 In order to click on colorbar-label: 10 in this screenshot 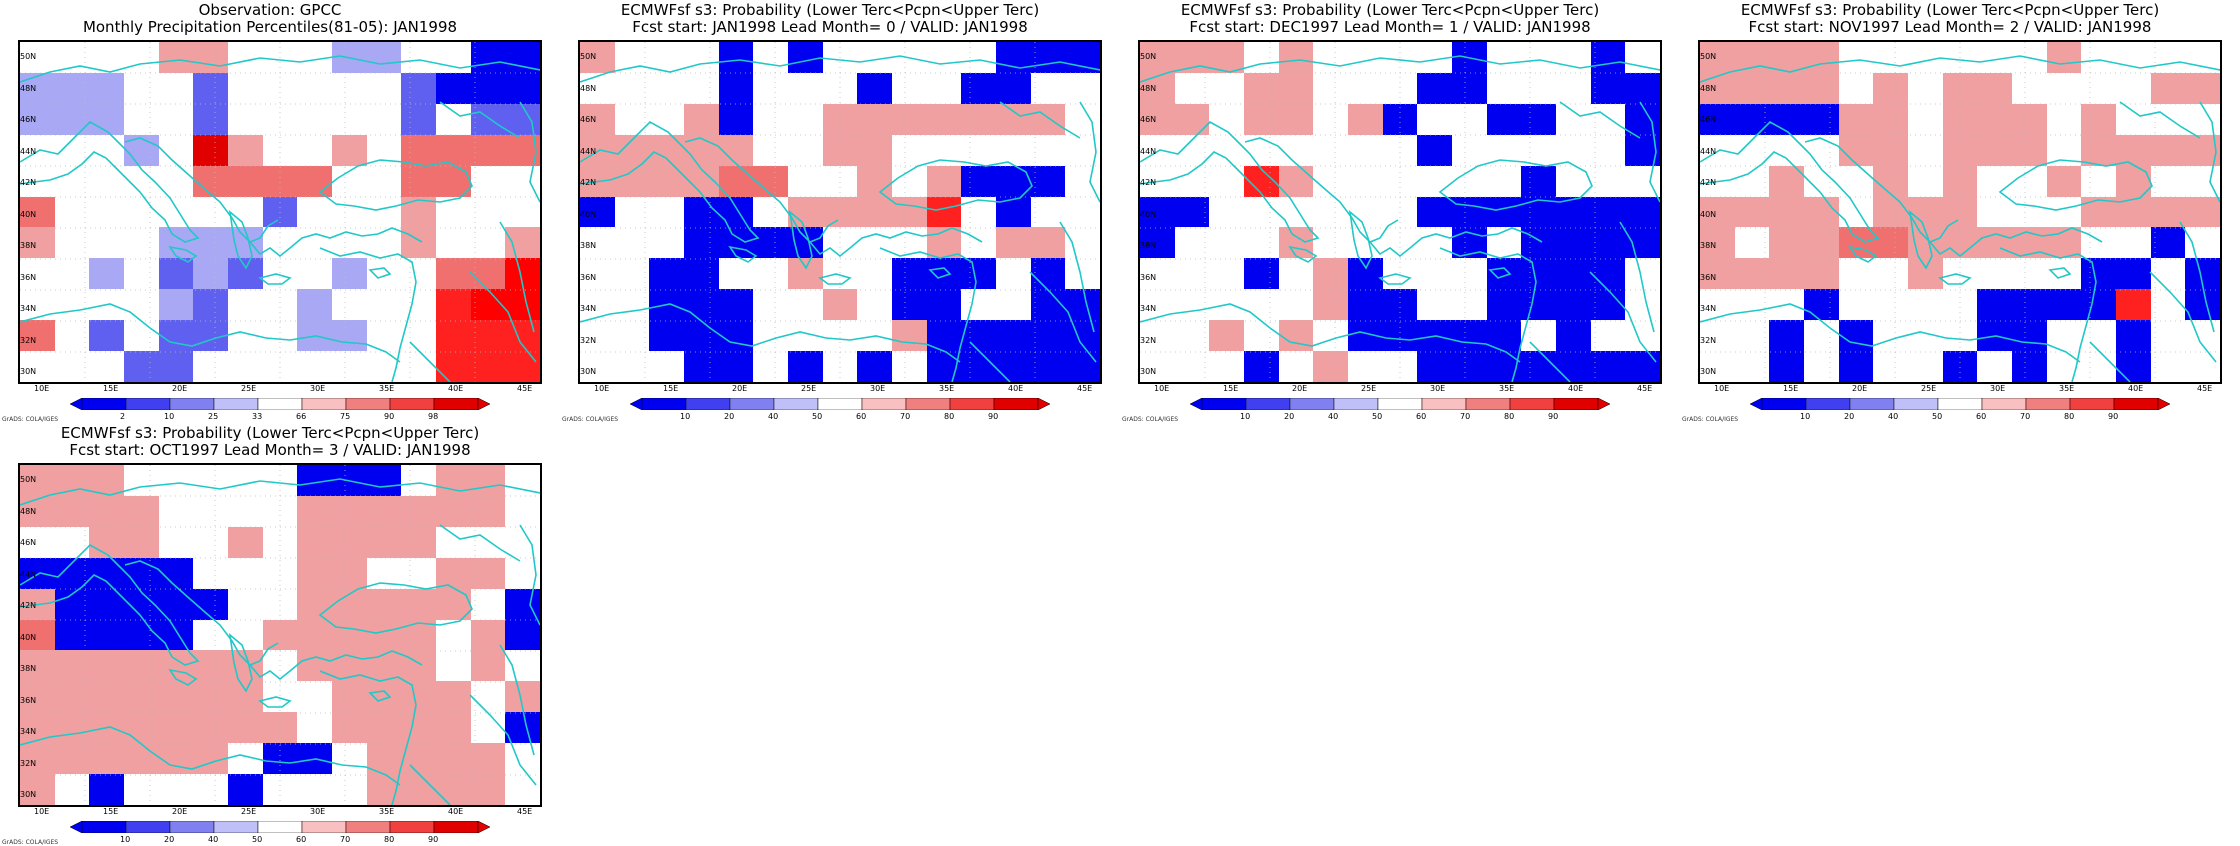, I will do `click(169, 416)`.